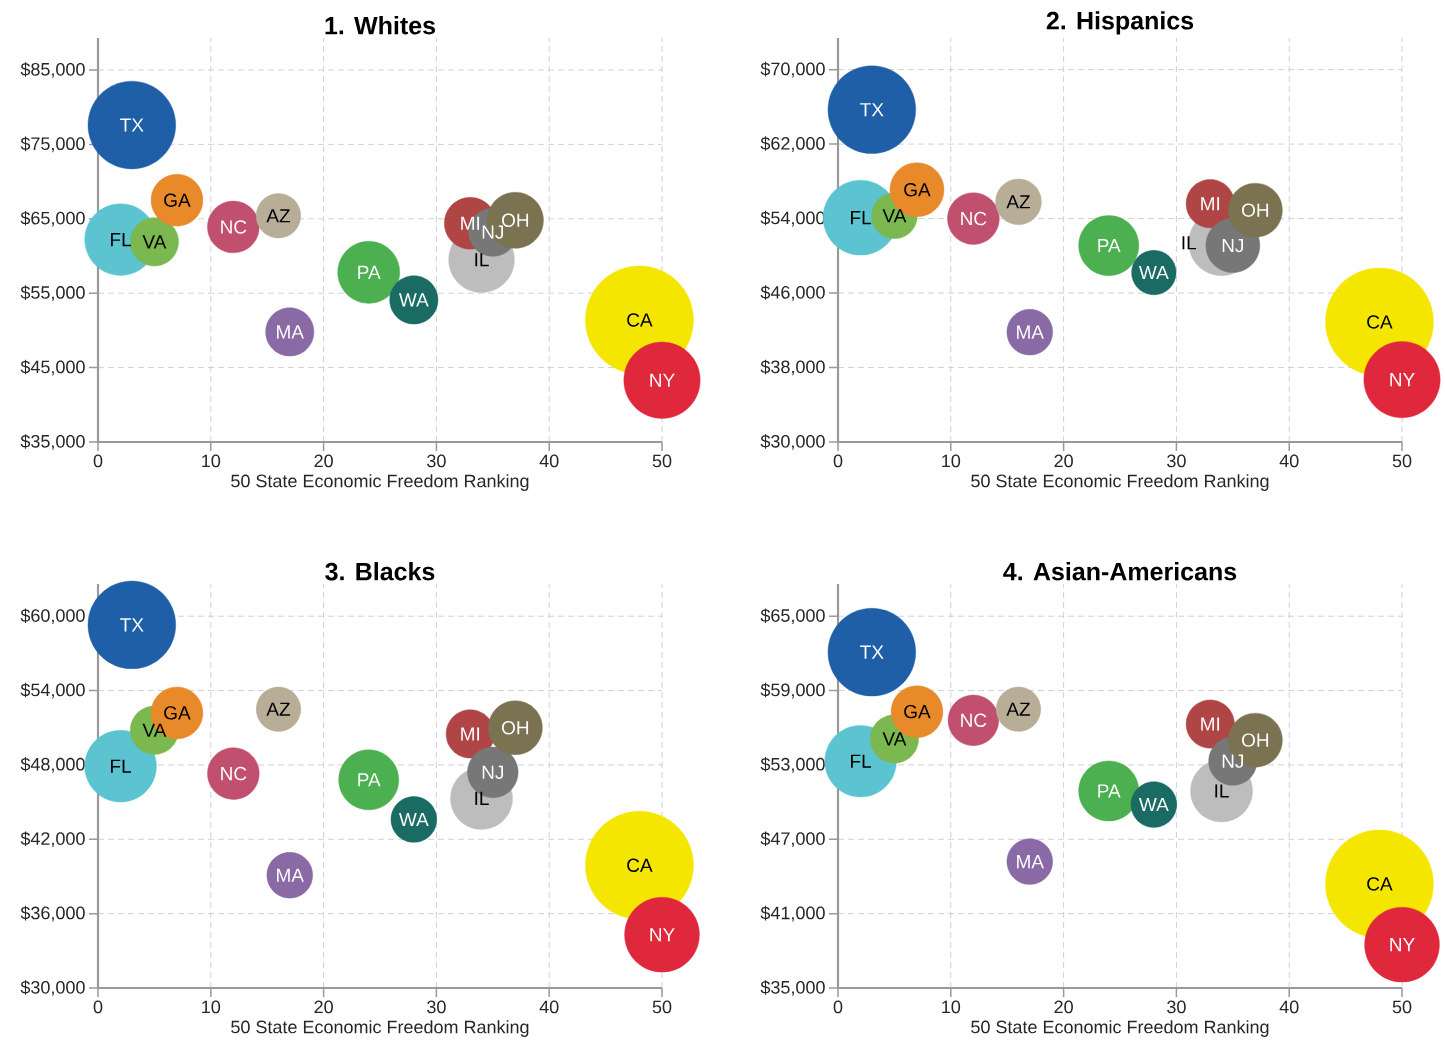 The height and width of the screenshot is (1055, 1445). Describe the element at coordinates (1120, 23) in the screenshot. I see `chart-title: 2. Hispanics` at that location.